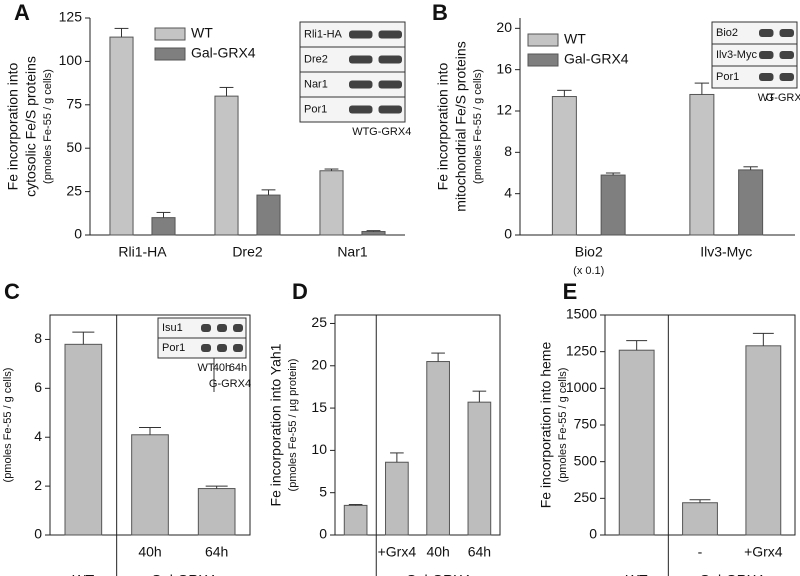  What do you see at coordinates (504, 27) in the screenshot?
I see `y-tick-label: 20` at bounding box center [504, 27].